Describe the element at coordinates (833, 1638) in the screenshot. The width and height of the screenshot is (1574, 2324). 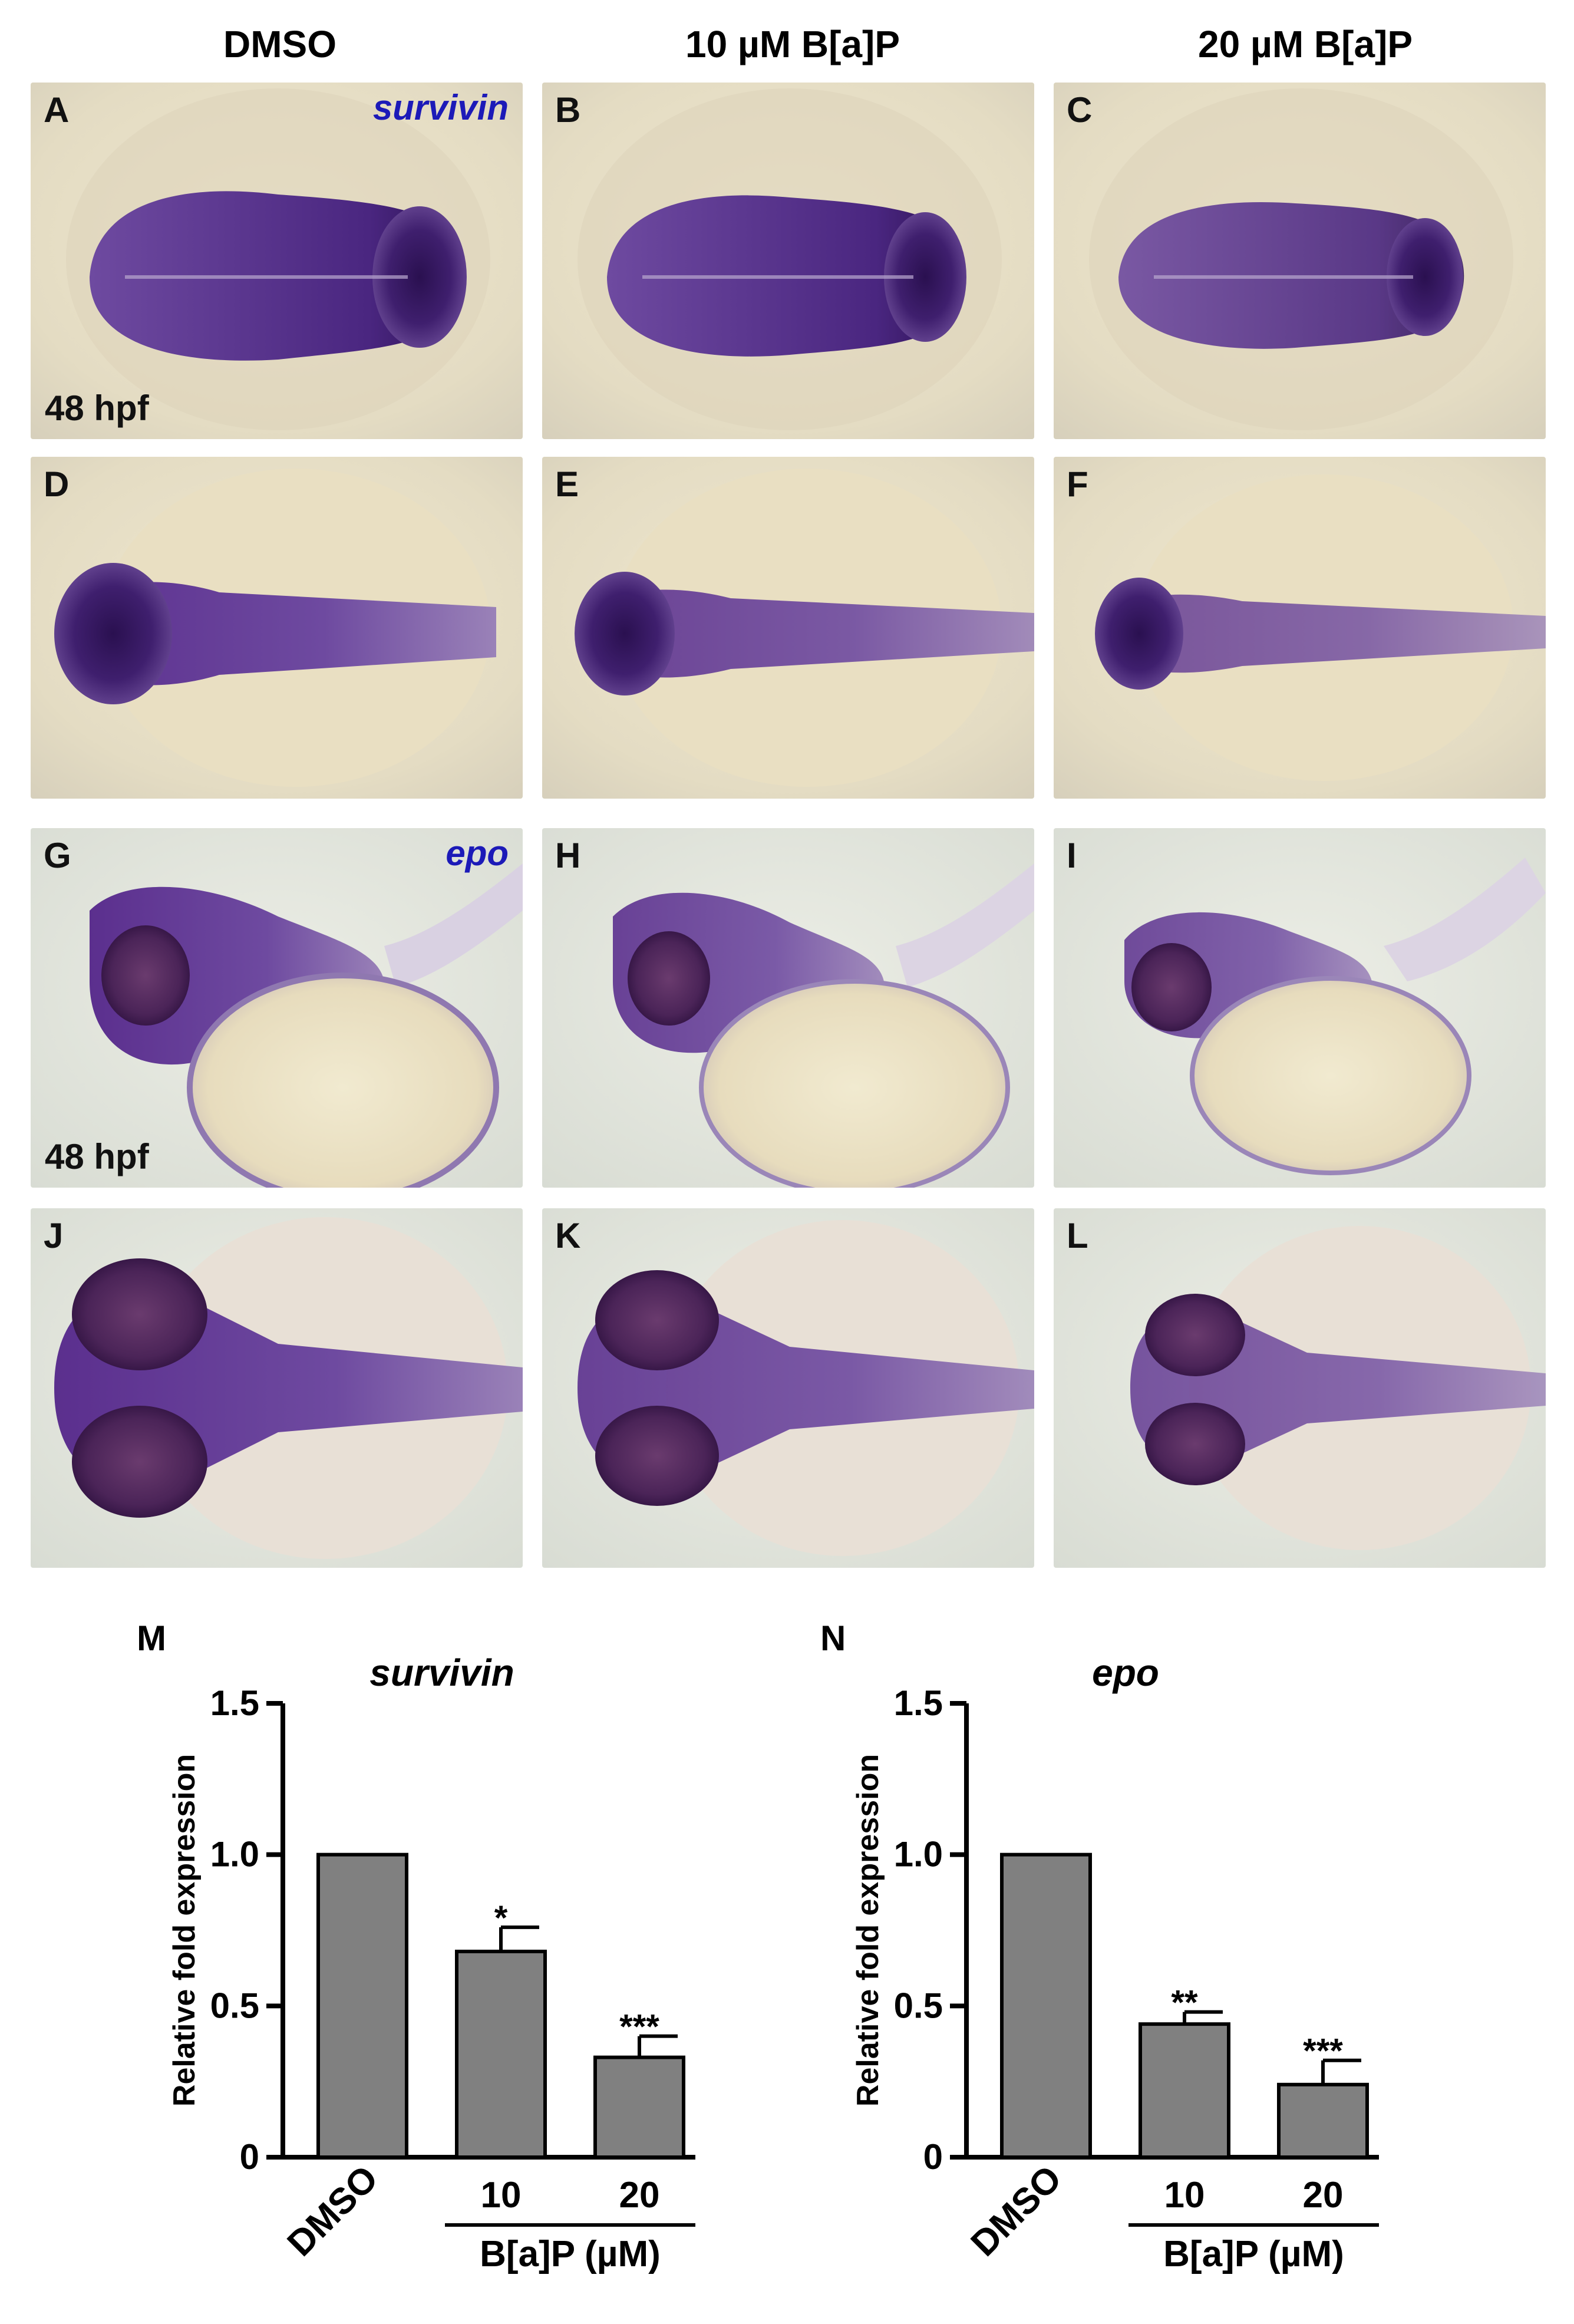
I see `chart-label-n: N` at that location.